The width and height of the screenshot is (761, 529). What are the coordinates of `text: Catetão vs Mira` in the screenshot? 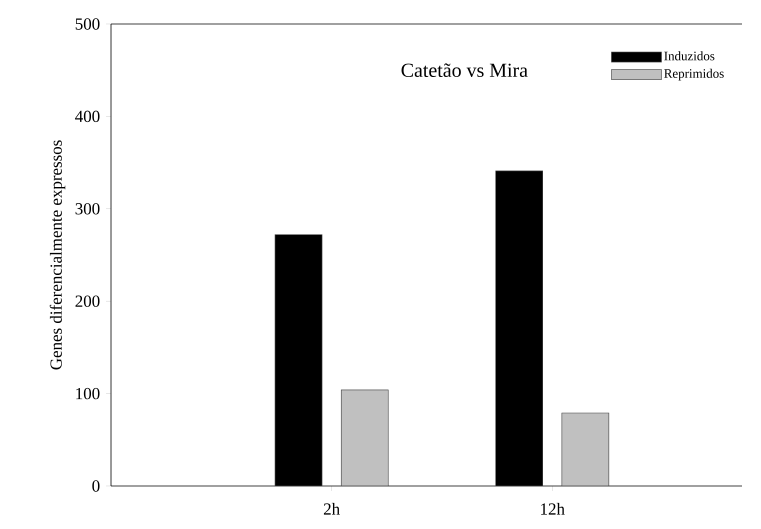 It's located at (465, 70).